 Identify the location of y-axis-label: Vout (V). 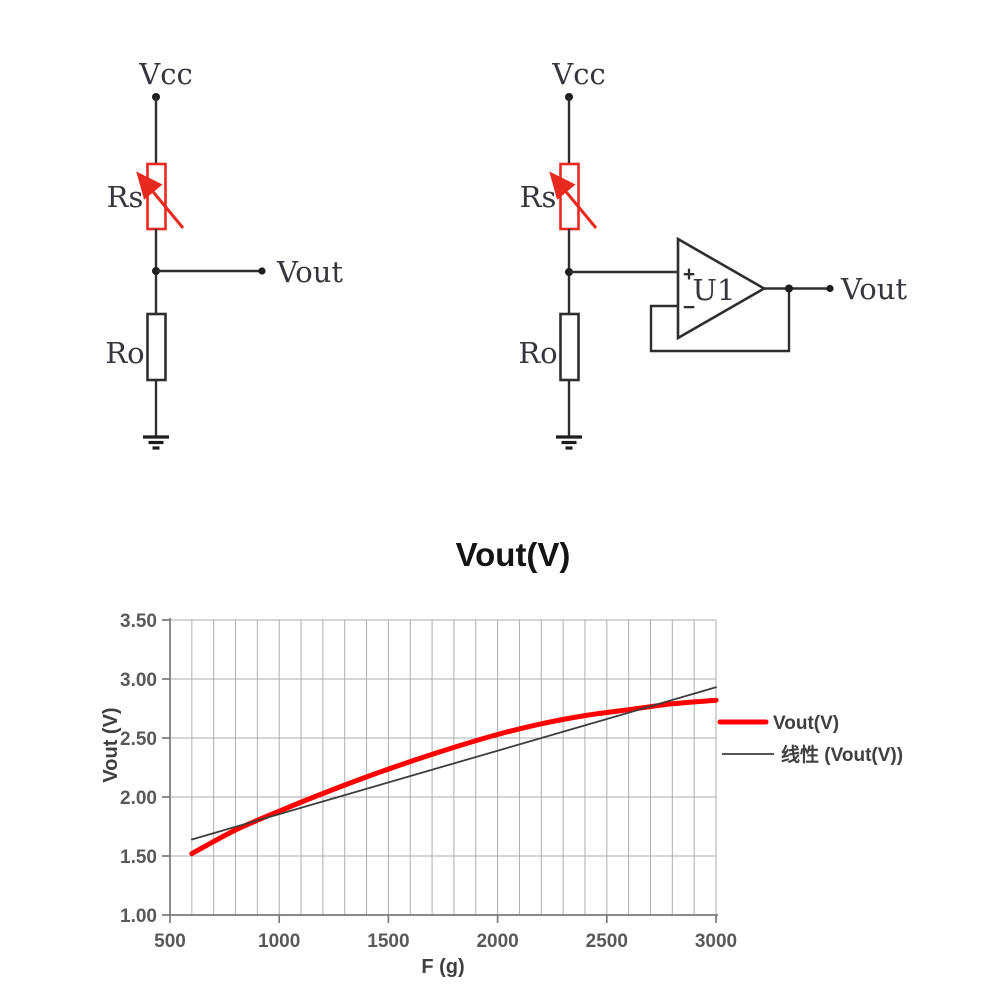
(111, 744).